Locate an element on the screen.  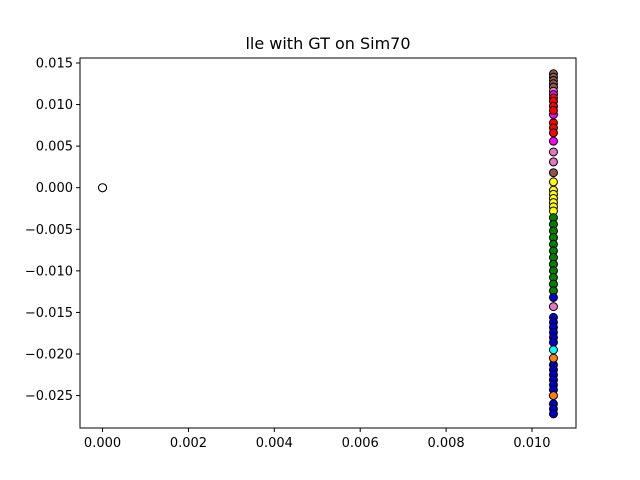
y-tick-label: −0.015 is located at coordinates (49, 313).